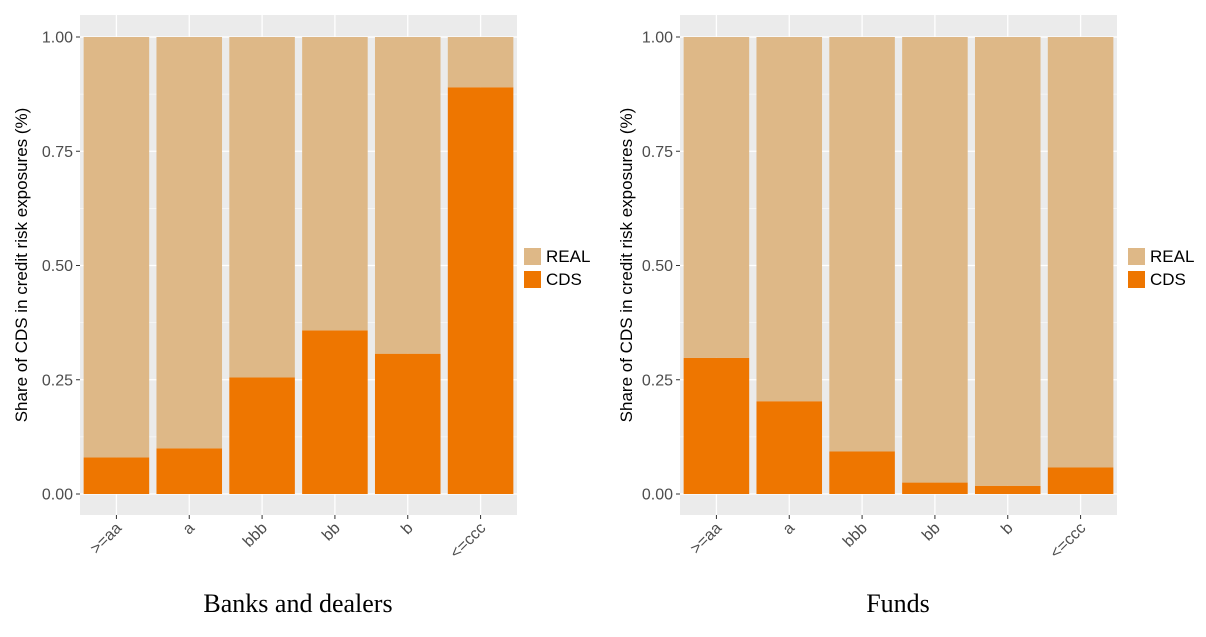 This screenshot has height=637, width=1206. Describe the element at coordinates (898, 603) in the screenshot. I see `chart-caption: Funds` at that location.